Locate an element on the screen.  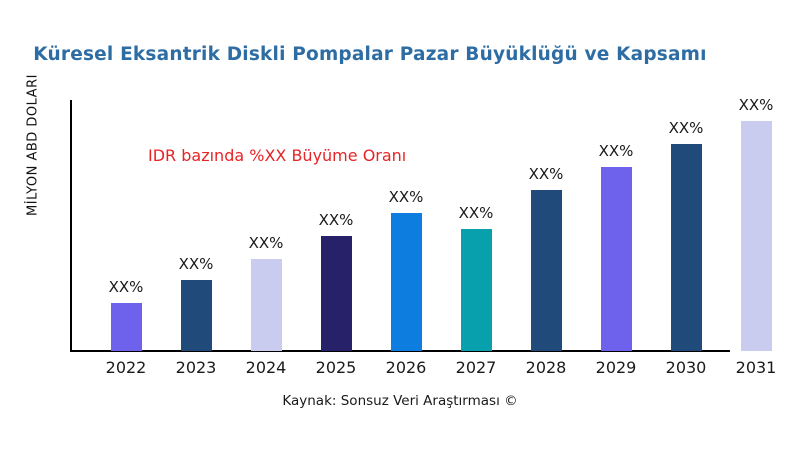
x-tick-2026: 2026 is located at coordinates (406, 367).